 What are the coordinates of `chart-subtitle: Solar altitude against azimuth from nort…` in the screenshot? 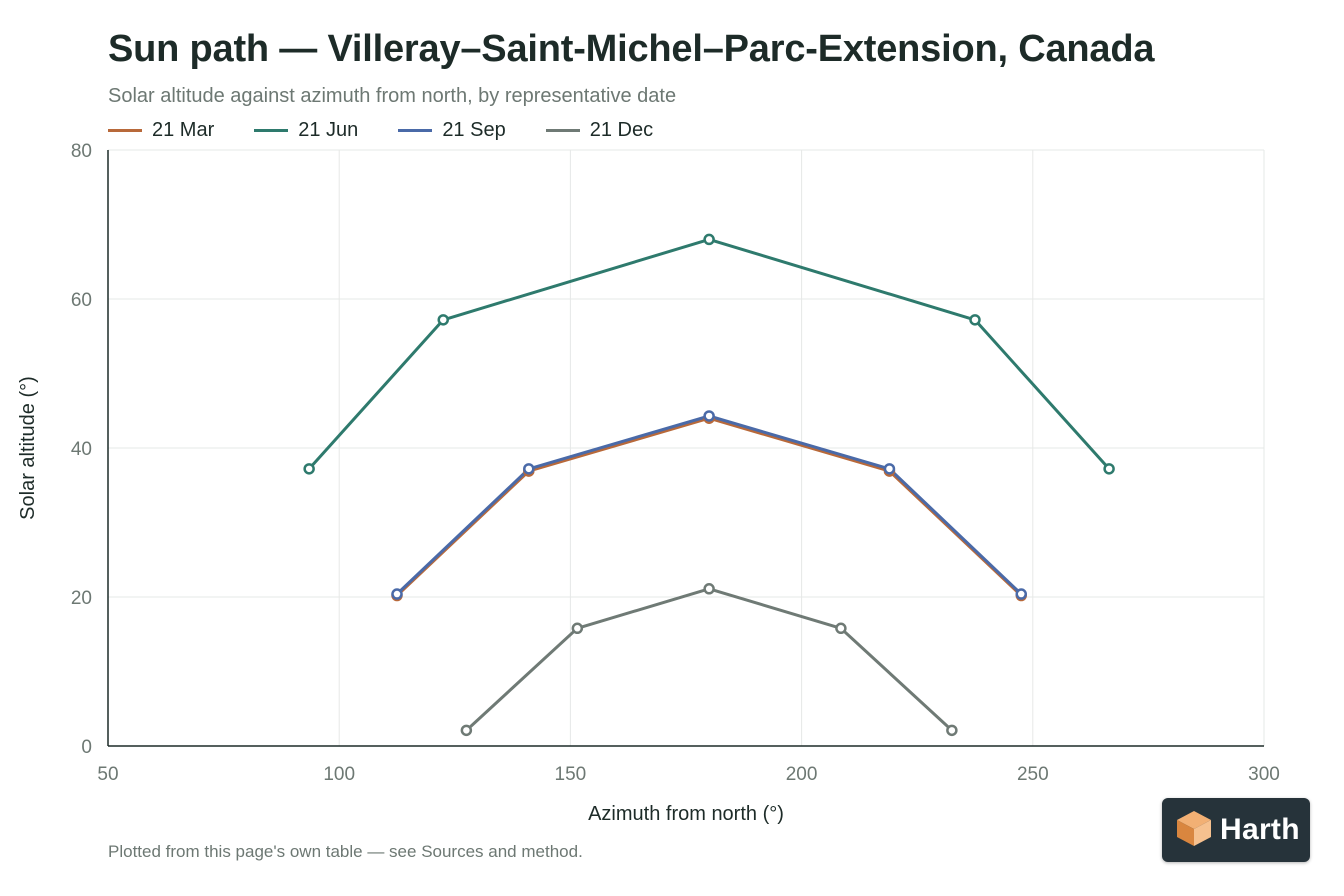 It's located at (392, 96).